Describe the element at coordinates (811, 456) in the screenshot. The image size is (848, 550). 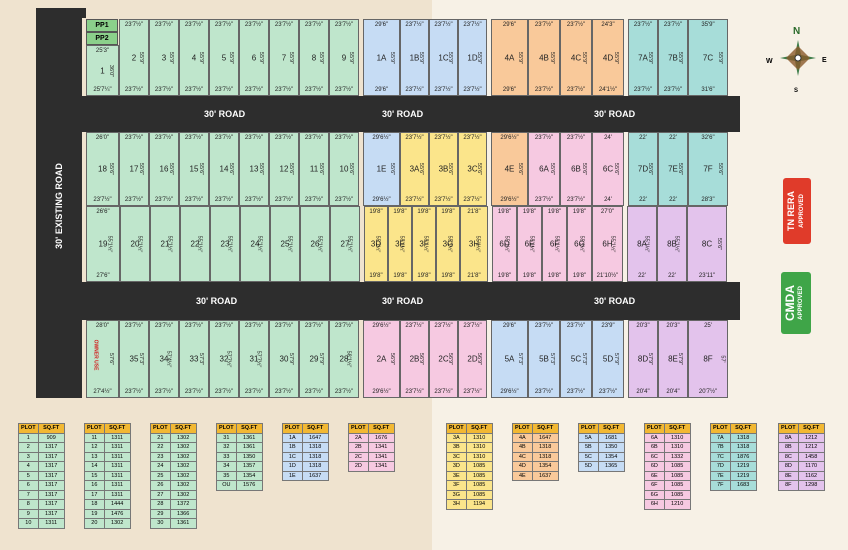
I see `sqft-cell: 1458` at that location.